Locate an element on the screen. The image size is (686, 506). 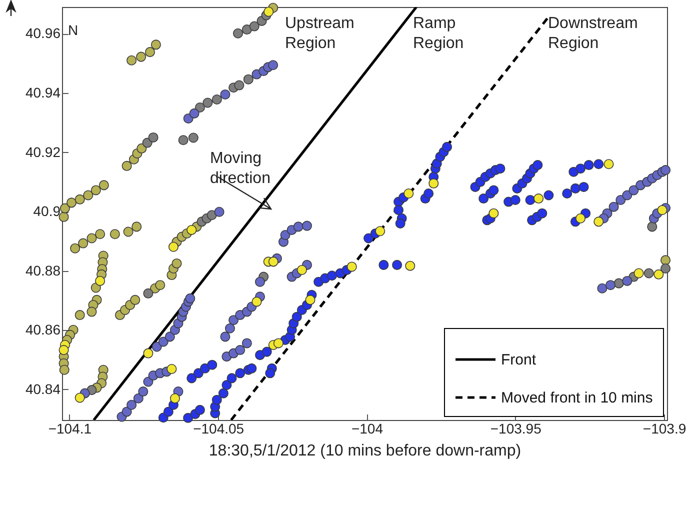
legend-label: Front is located at coordinates (519, 360).